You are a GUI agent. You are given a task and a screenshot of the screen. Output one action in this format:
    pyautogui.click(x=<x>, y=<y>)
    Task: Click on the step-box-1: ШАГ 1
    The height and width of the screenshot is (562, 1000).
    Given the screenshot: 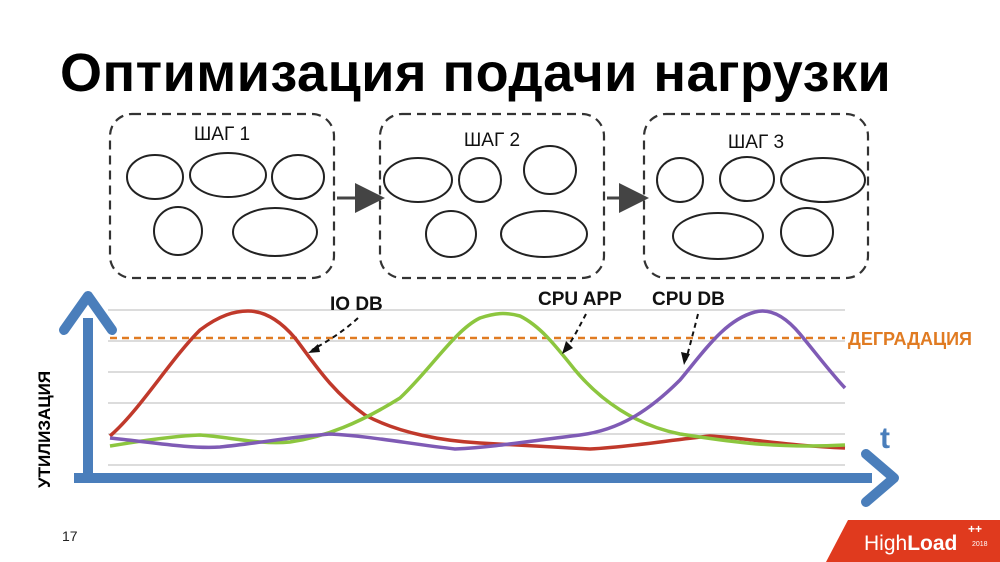 What is the action you would take?
    pyautogui.click(x=222, y=196)
    